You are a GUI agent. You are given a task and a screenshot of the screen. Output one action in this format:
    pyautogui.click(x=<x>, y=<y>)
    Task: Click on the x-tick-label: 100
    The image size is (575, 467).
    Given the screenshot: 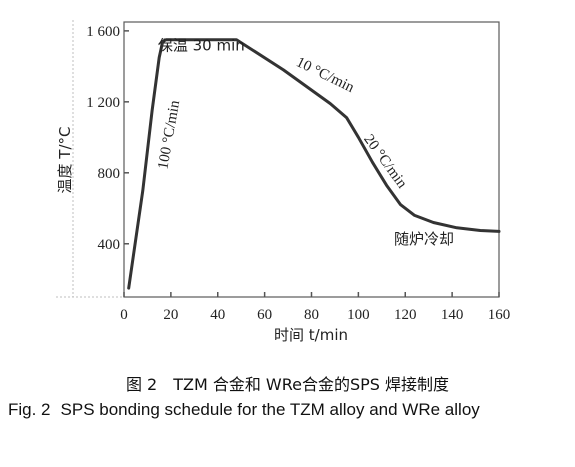 What is the action you would take?
    pyautogui.click(x=358, y=315)
    